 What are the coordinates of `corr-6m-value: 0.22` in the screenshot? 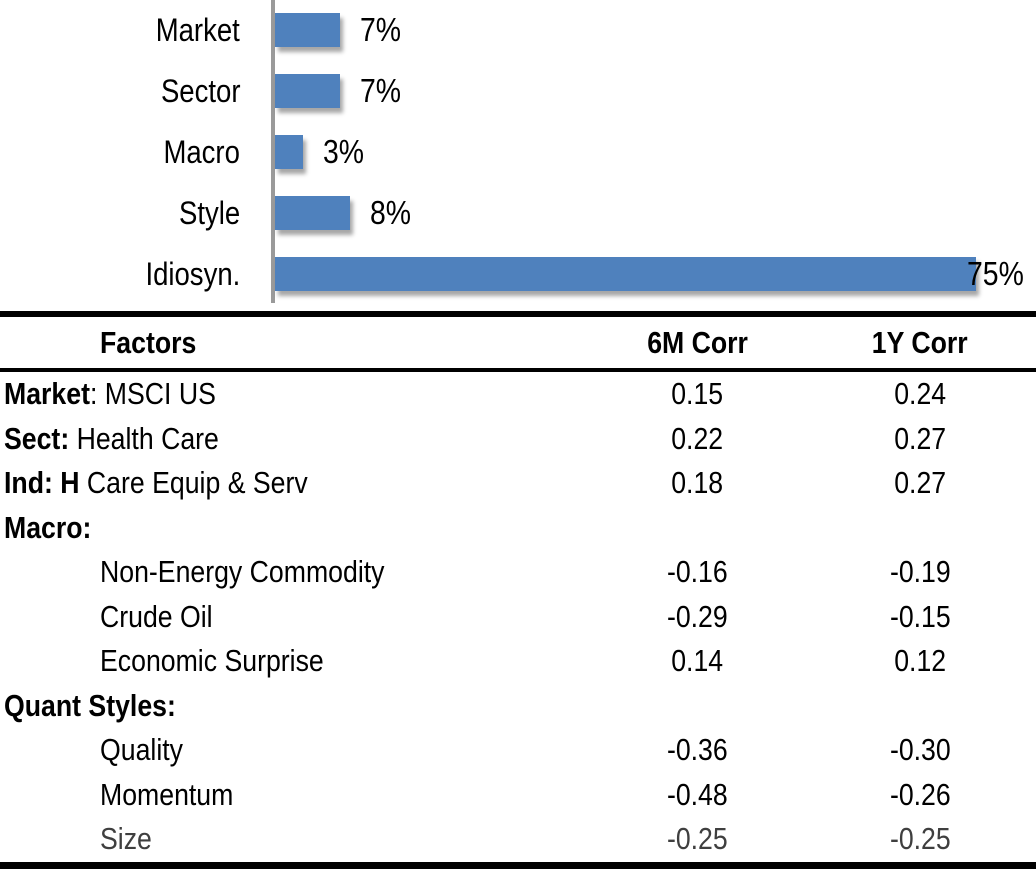 It's located at (697, 438).